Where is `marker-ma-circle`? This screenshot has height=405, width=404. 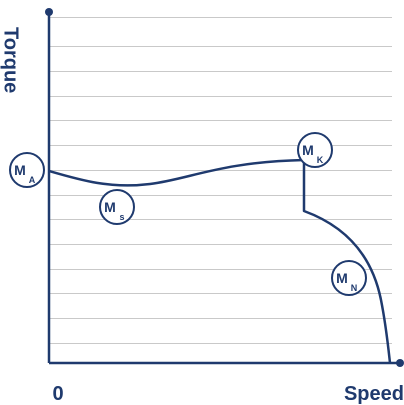
marker-ma-circle is located at coordinates (27, 170).